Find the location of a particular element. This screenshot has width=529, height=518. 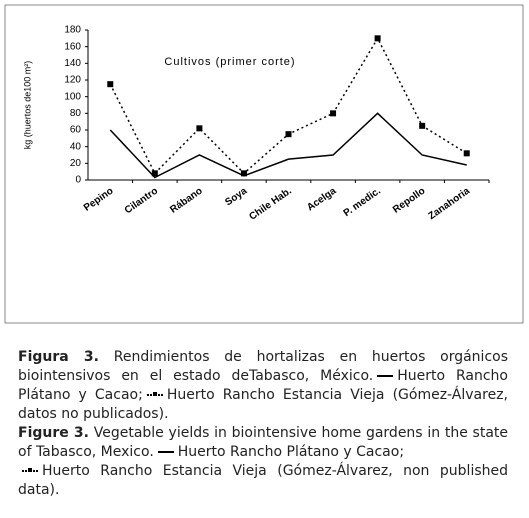

y-tick-label: 160 is located at coordinates (72, 46).